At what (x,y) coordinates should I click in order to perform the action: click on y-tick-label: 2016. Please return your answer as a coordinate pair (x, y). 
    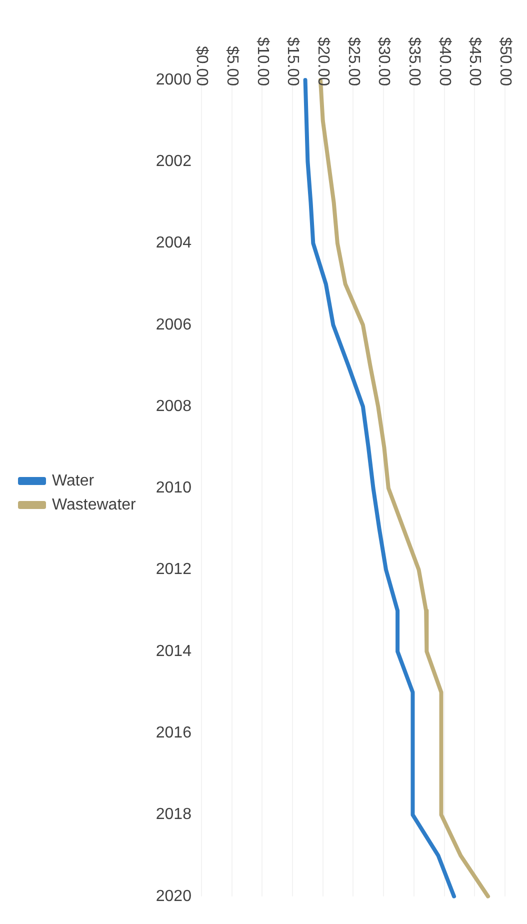
    Looking at the image, I should click on (174, 733).